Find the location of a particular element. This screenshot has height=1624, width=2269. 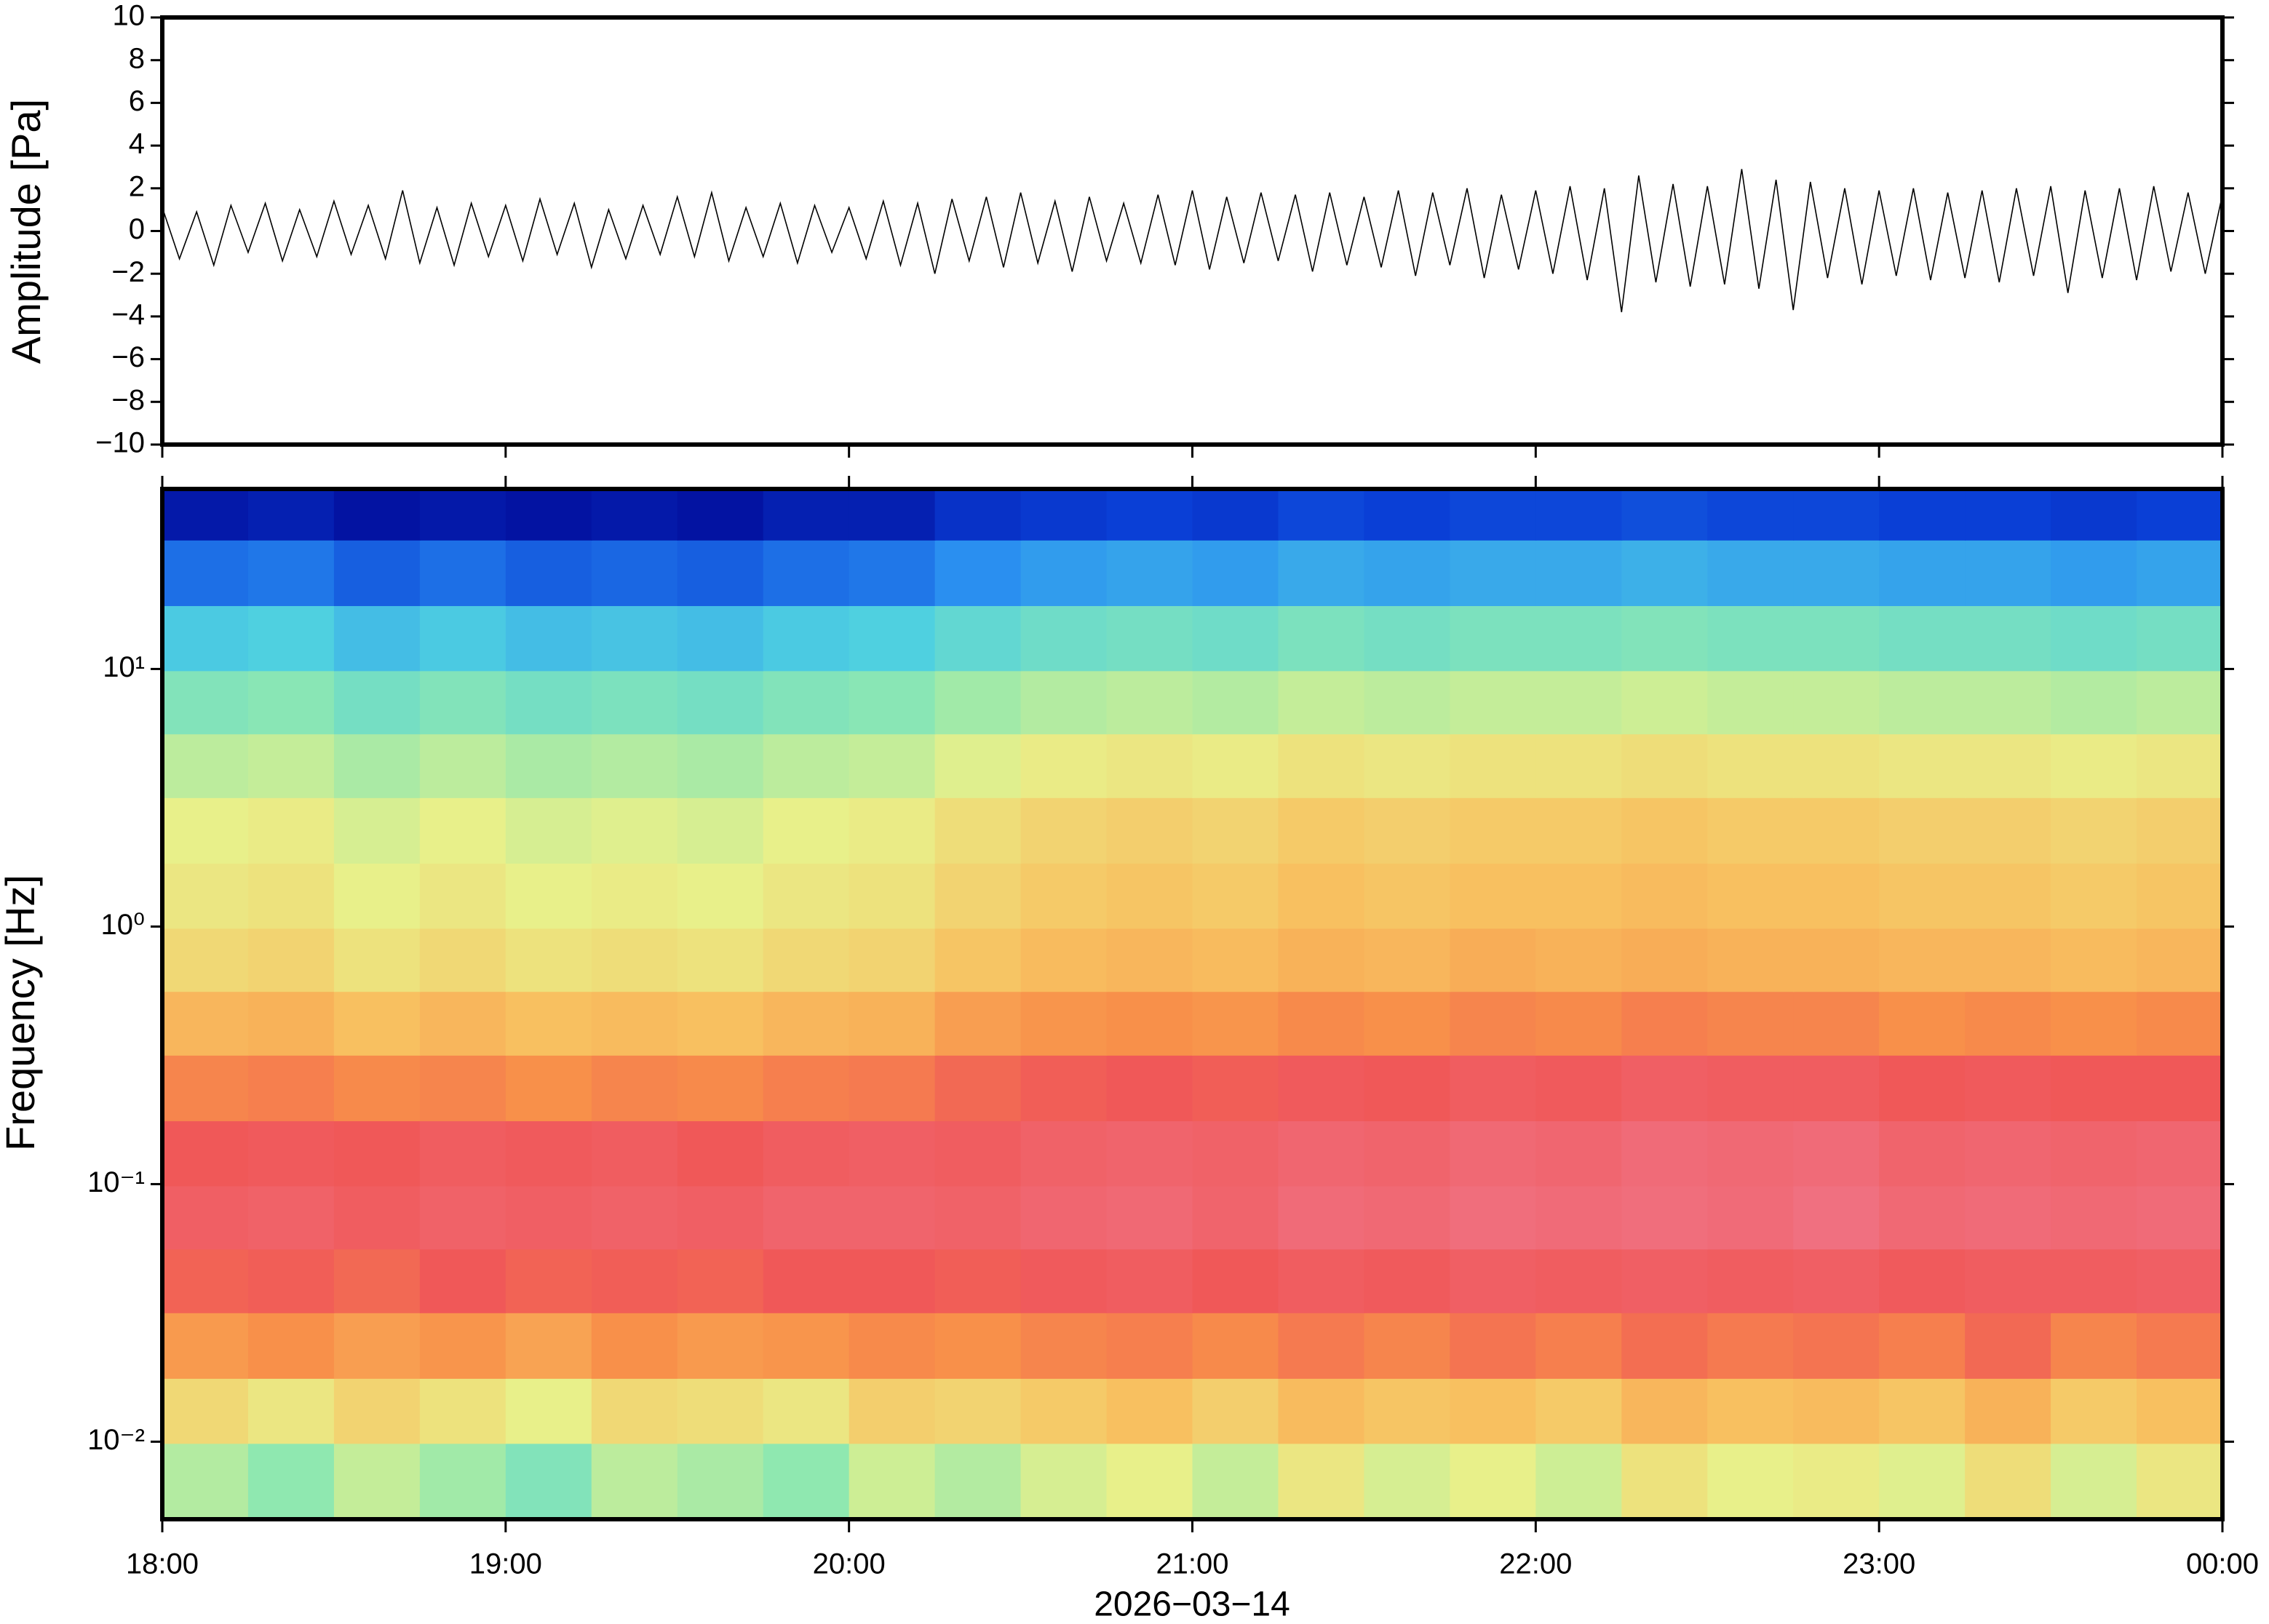

waveform is located at coordinates (1192, 241).